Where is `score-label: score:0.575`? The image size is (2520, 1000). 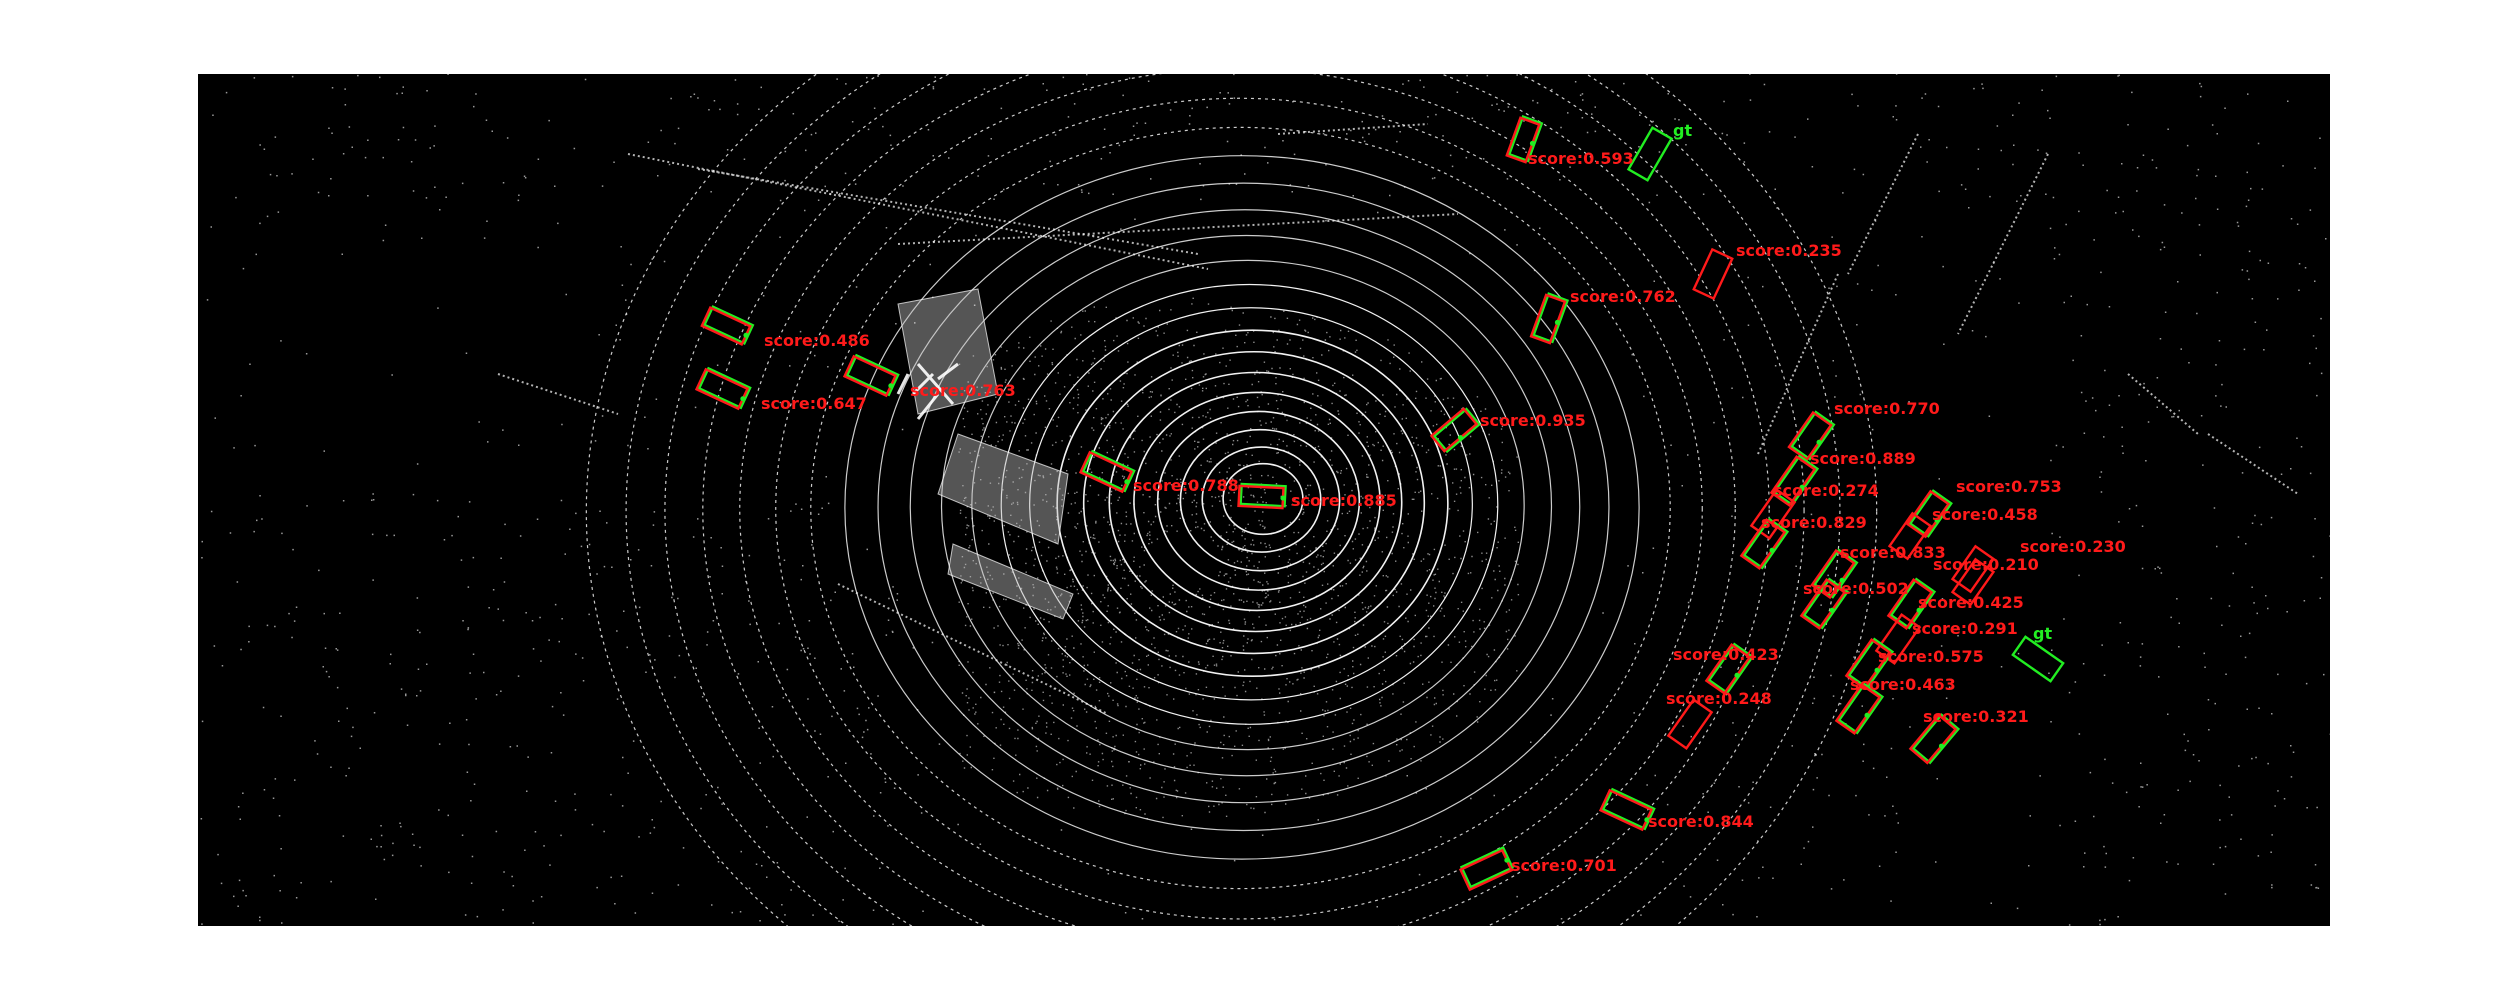 score-label: score:0.575 is located at coordinates (1931, 656).